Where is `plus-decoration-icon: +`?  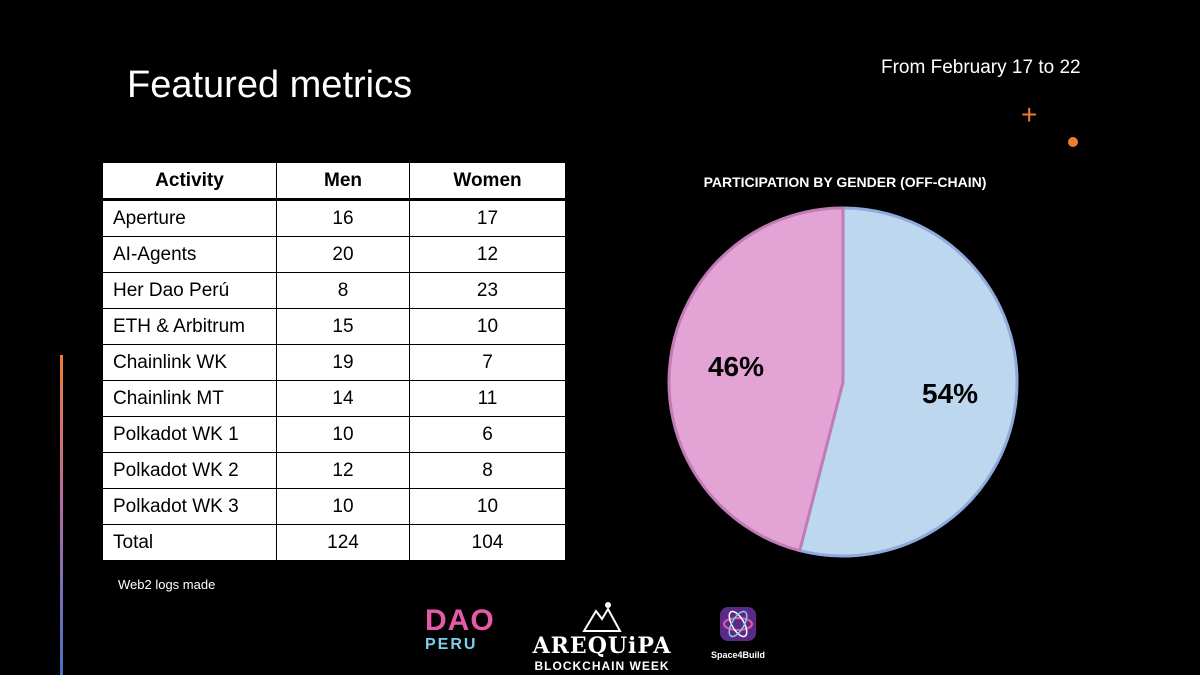 plus-decoration-icon: + is located at coordinates (1029, 114).